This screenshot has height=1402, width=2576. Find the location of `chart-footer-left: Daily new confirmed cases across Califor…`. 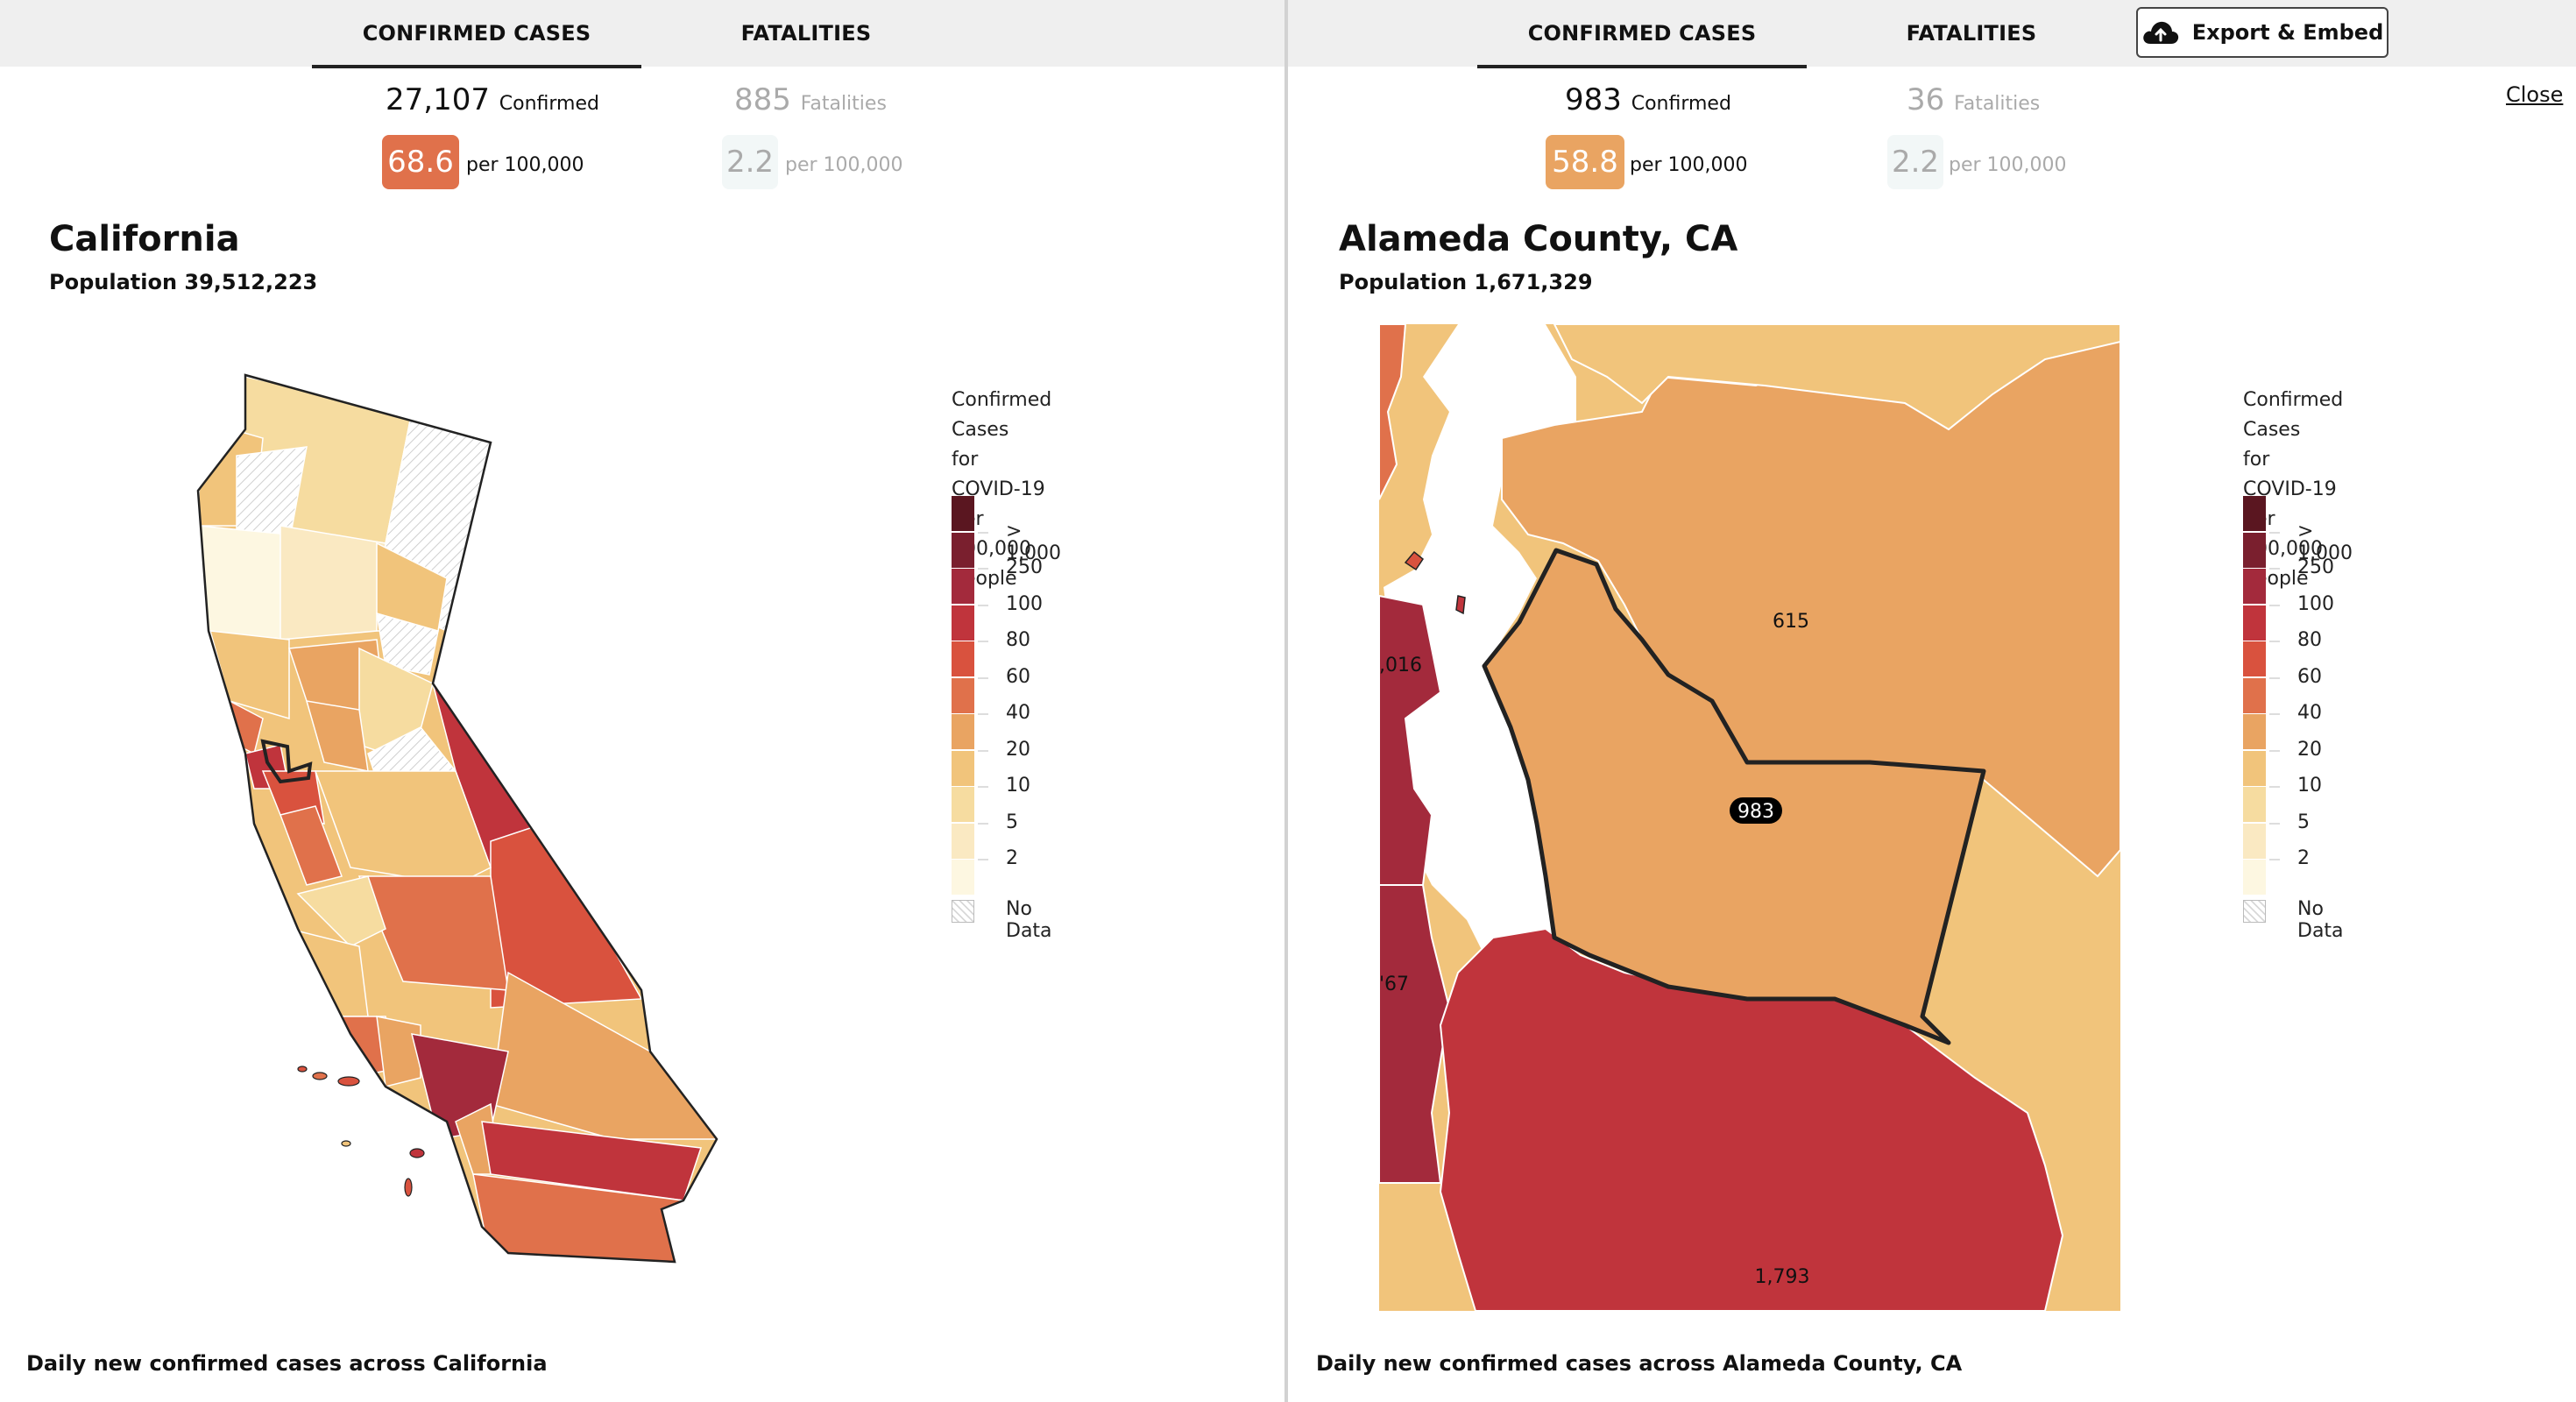

chart-footer-left: Daily new confirmed cases across Califor… is located at coordinates (287, 1363).